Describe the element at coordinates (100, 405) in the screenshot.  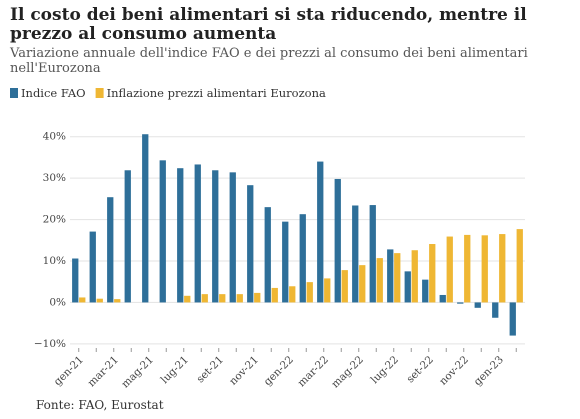
I see `source-note: Fonte: FAO, Eurostat` at that location.